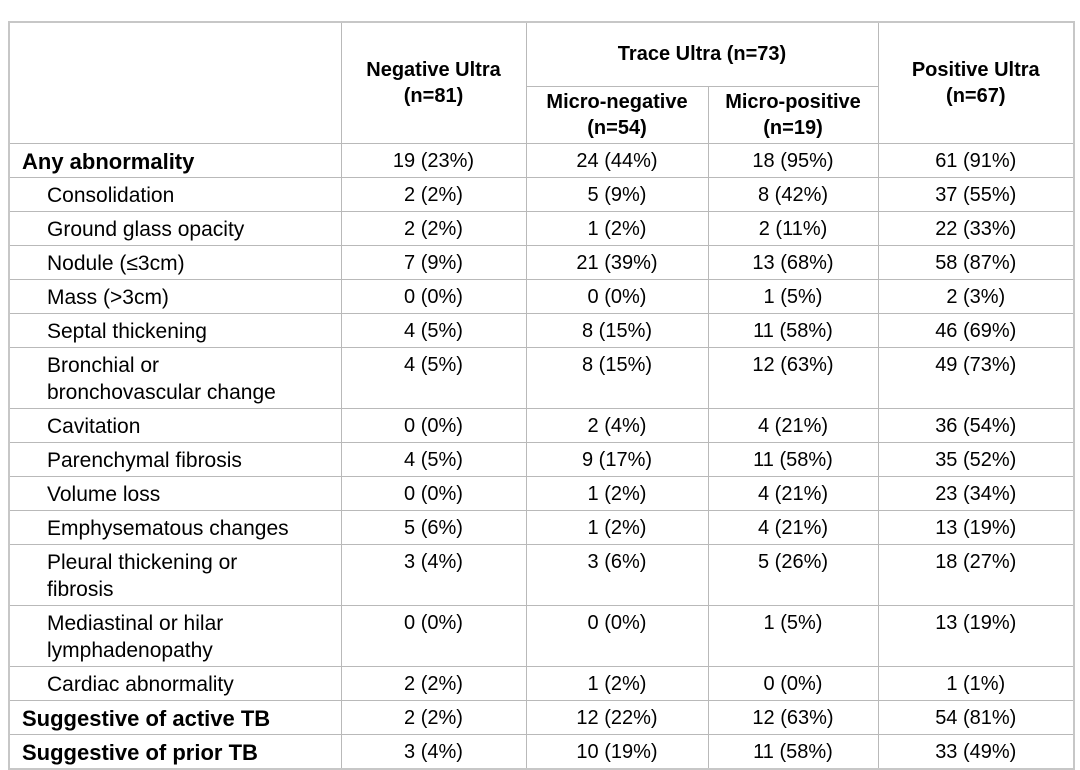  I want to click on column-header-positive-ultra: Positive Ultra (n=67), so click(976, 82).